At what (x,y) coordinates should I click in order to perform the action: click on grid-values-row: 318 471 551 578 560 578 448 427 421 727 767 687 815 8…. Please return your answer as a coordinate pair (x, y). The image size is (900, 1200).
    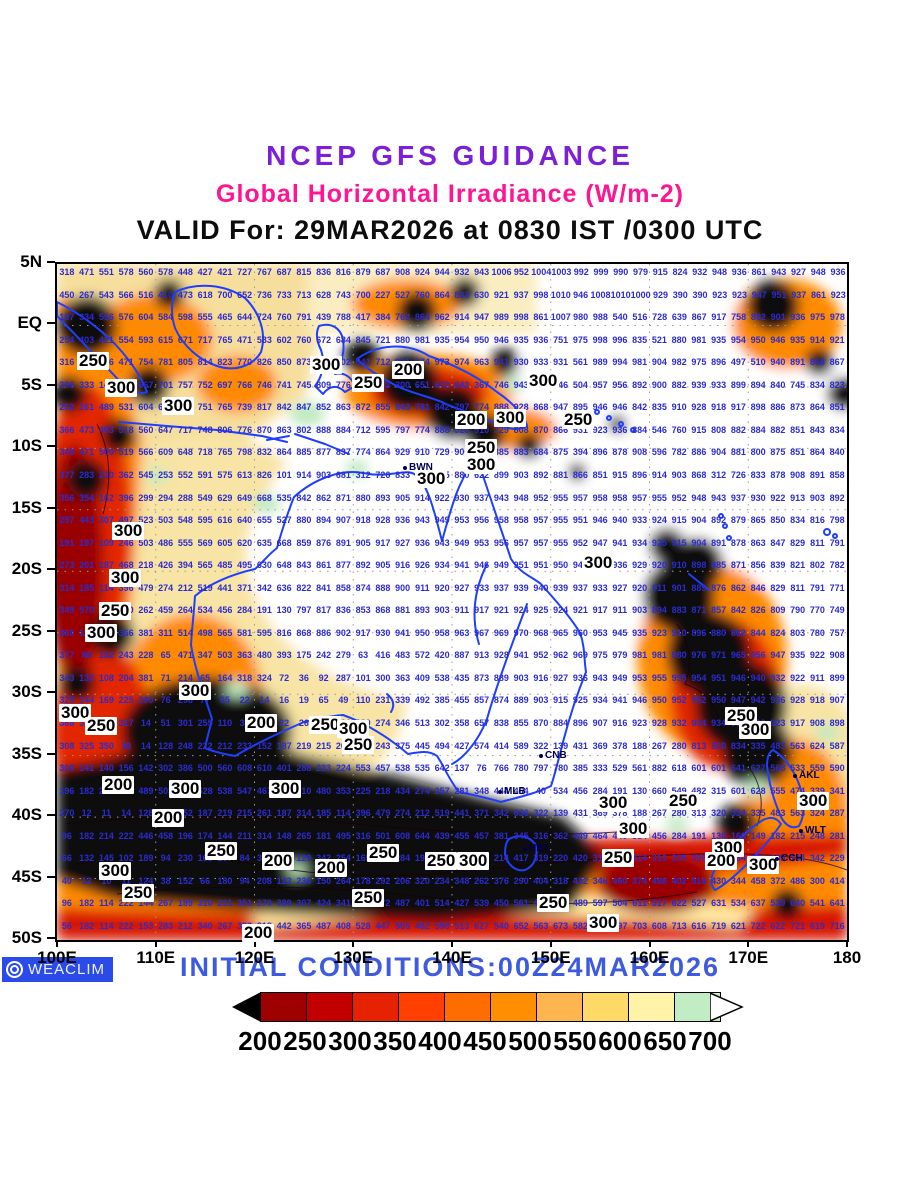
    Looking at the image, I should click on (452, 272).